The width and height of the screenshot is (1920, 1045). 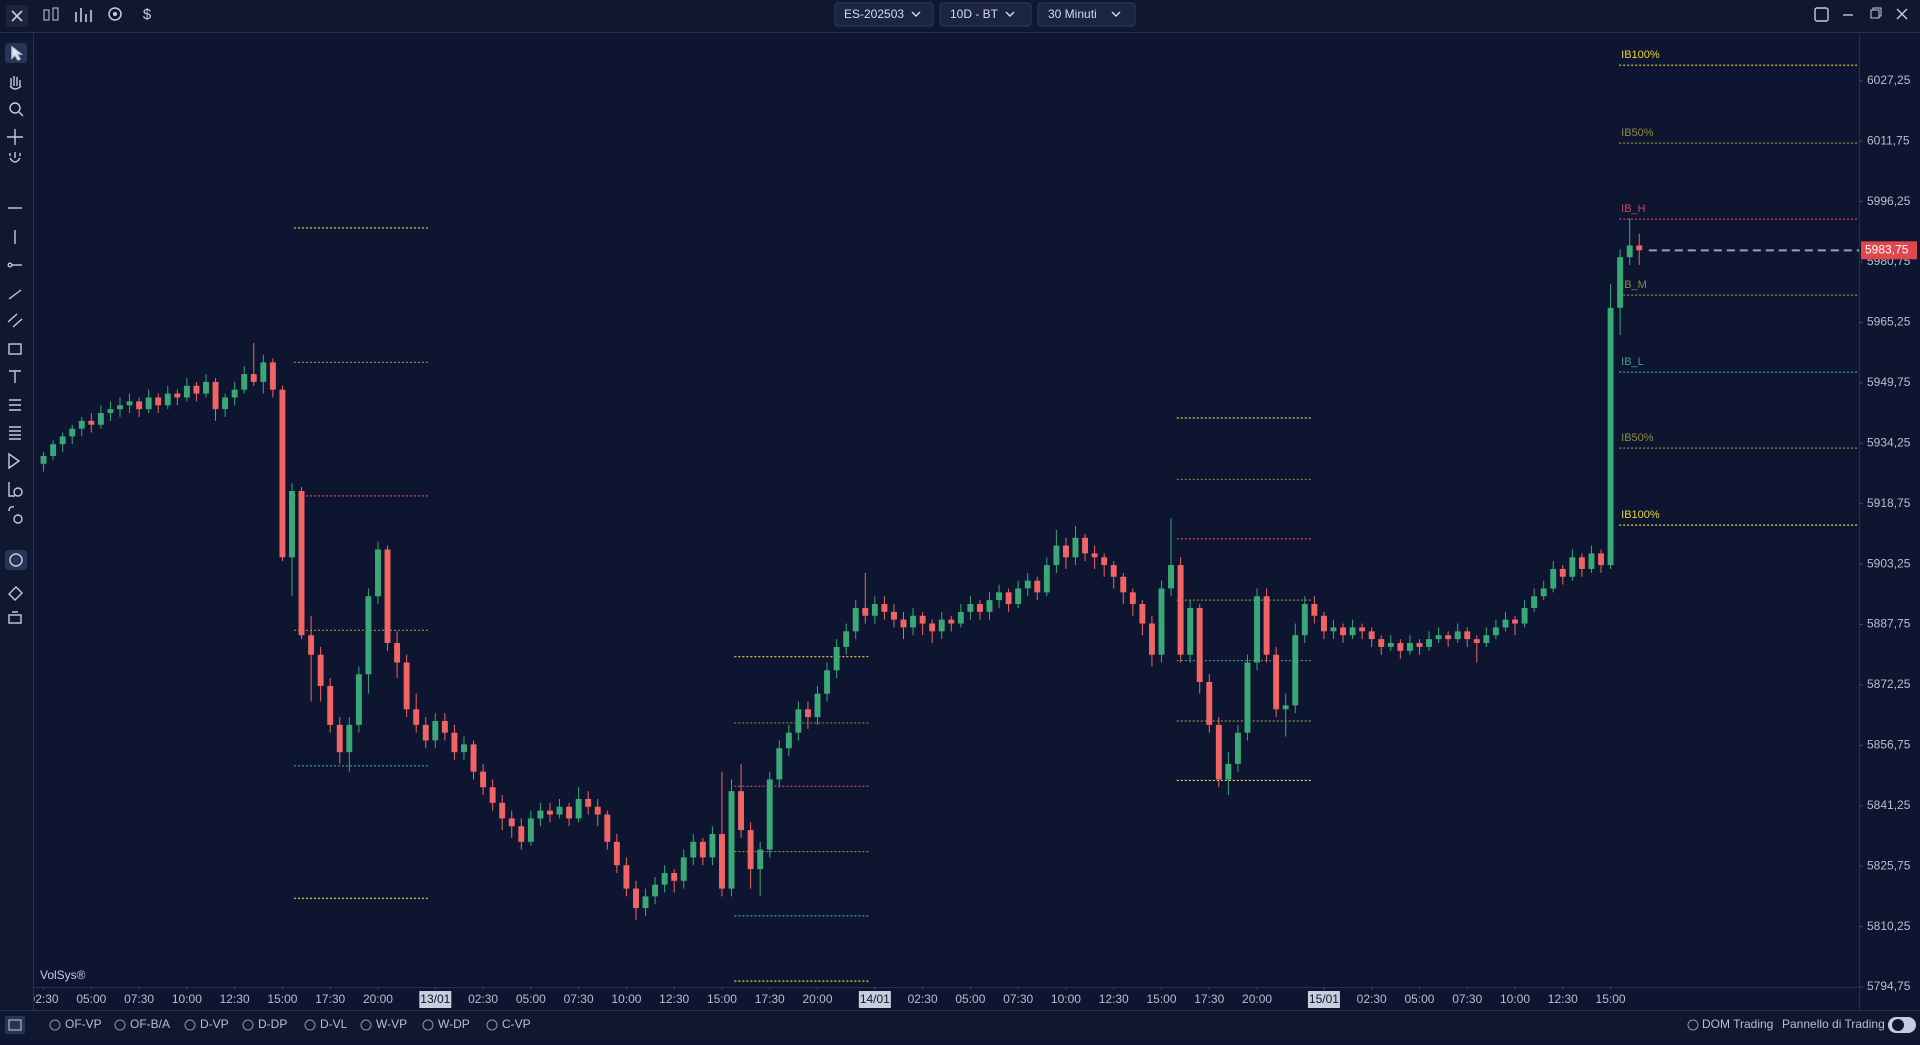 I want to click on y-tick-label: 5825,75, so click(x=1889, y=865).